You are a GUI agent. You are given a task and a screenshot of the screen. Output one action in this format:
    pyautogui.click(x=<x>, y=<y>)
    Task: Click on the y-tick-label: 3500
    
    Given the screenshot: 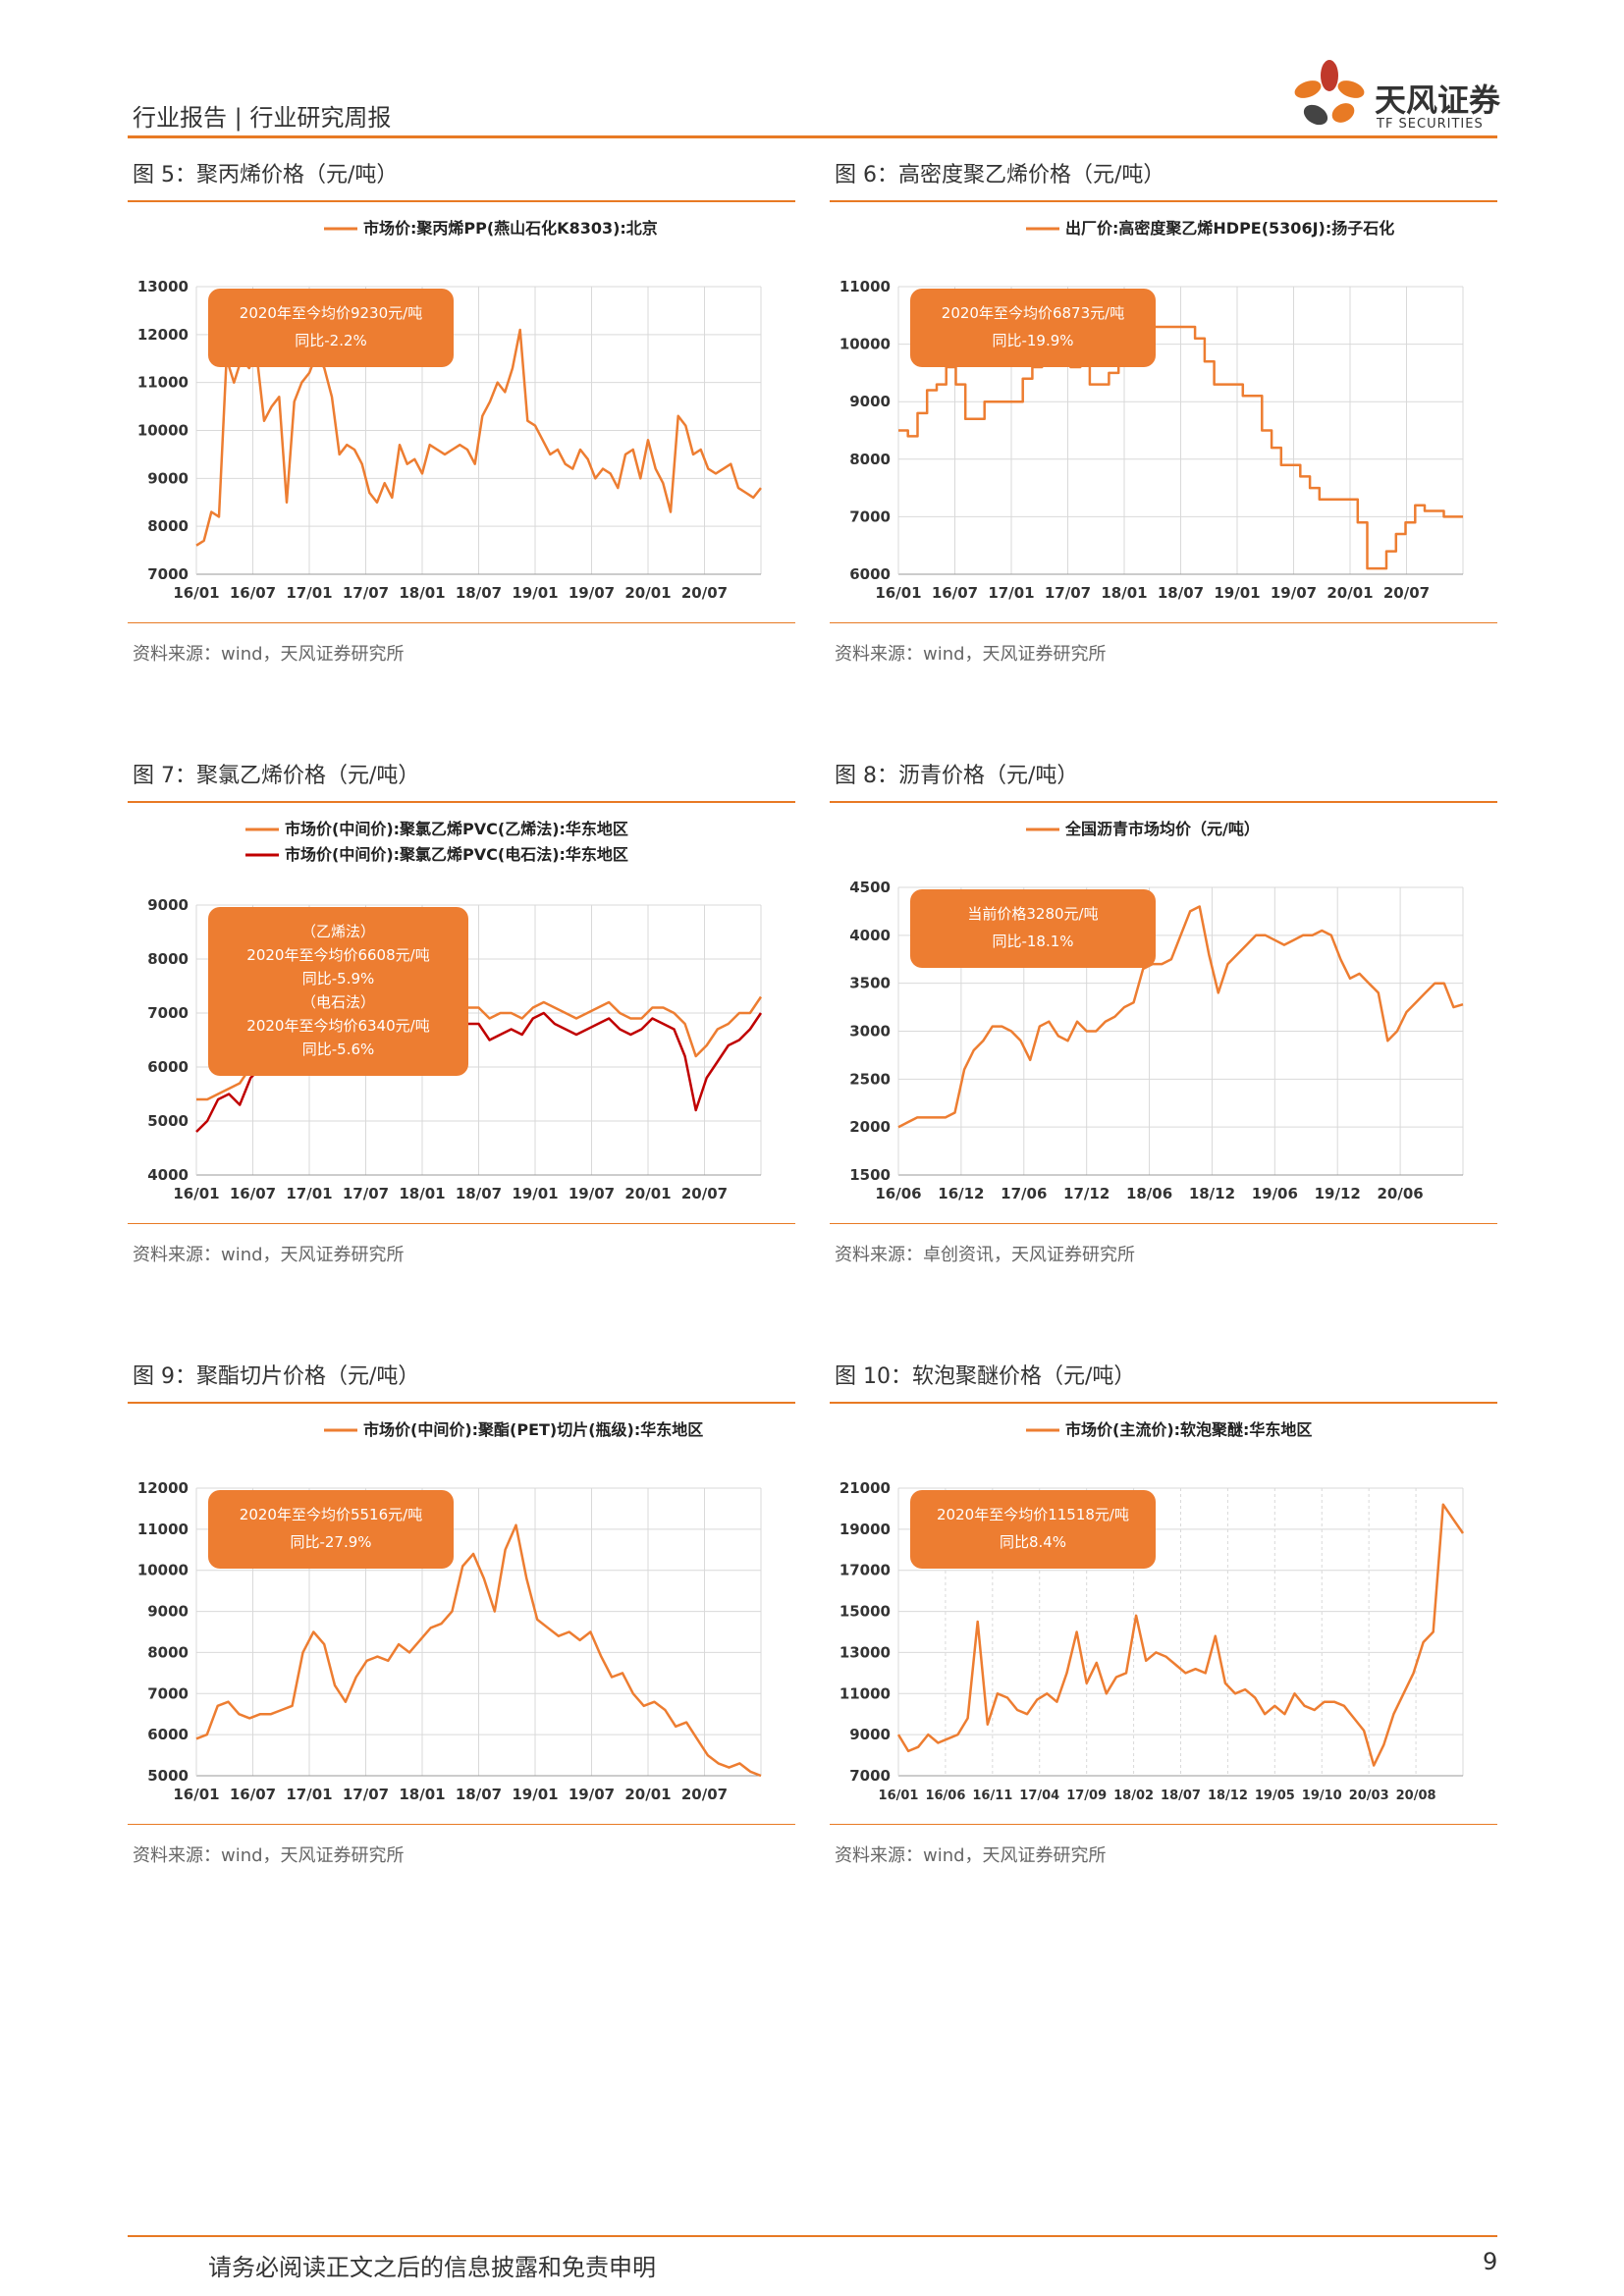 What is the action you would take?
    pyautogui.click(x=870, y=984)
    